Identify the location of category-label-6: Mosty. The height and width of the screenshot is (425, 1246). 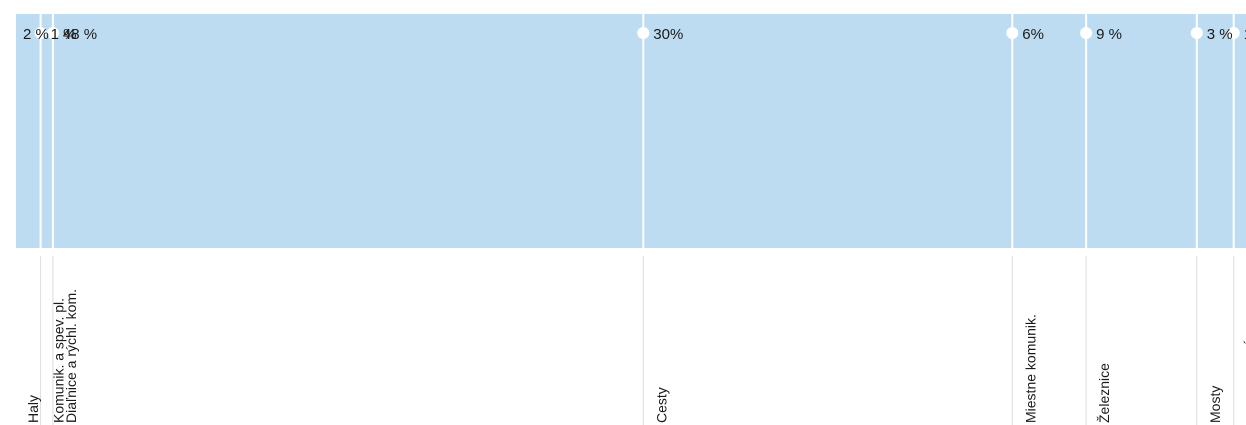
(1215, 404).